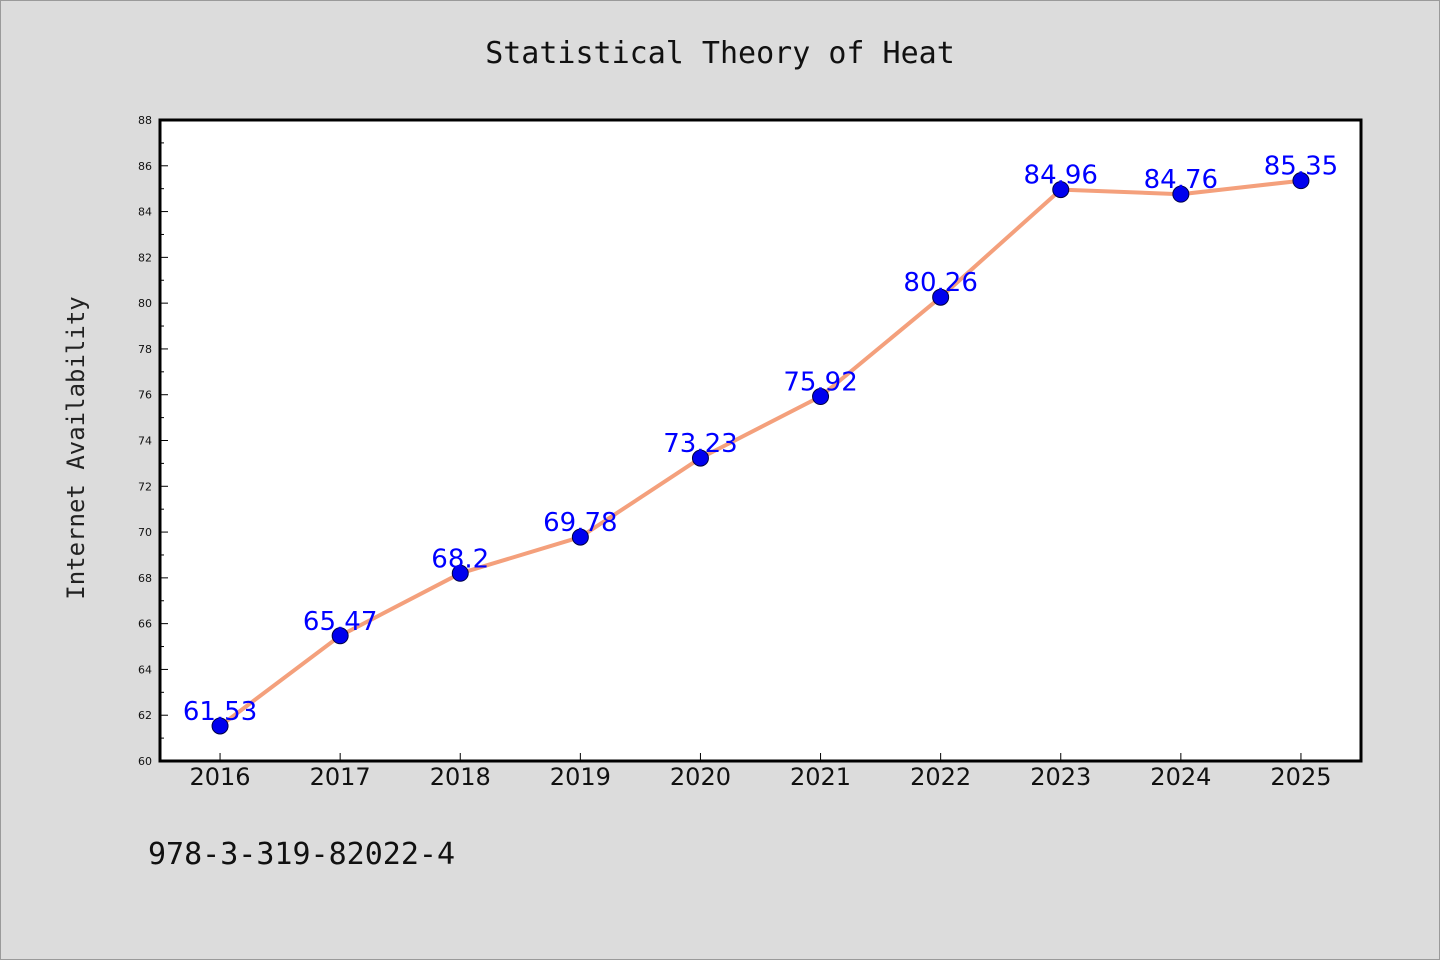 The width and height of the screenshot is (1440, 960). I want to click on y-tick-label: 70, so click(145, 532).